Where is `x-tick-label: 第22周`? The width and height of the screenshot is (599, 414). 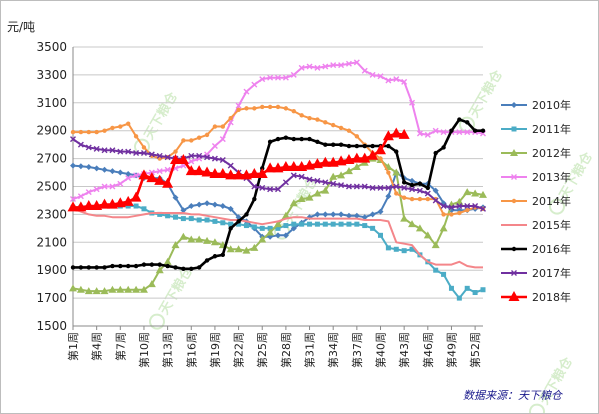 x-tick-label: 第22周 is located at coordinates (239, 350).